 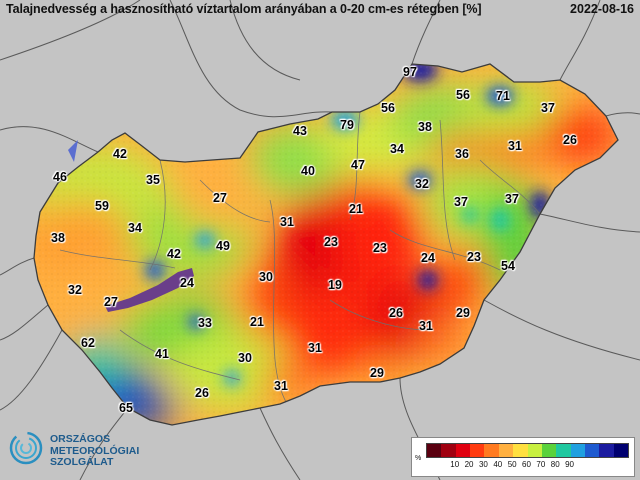 I want to click on legend-color-bar, so click(x=527, y=450).